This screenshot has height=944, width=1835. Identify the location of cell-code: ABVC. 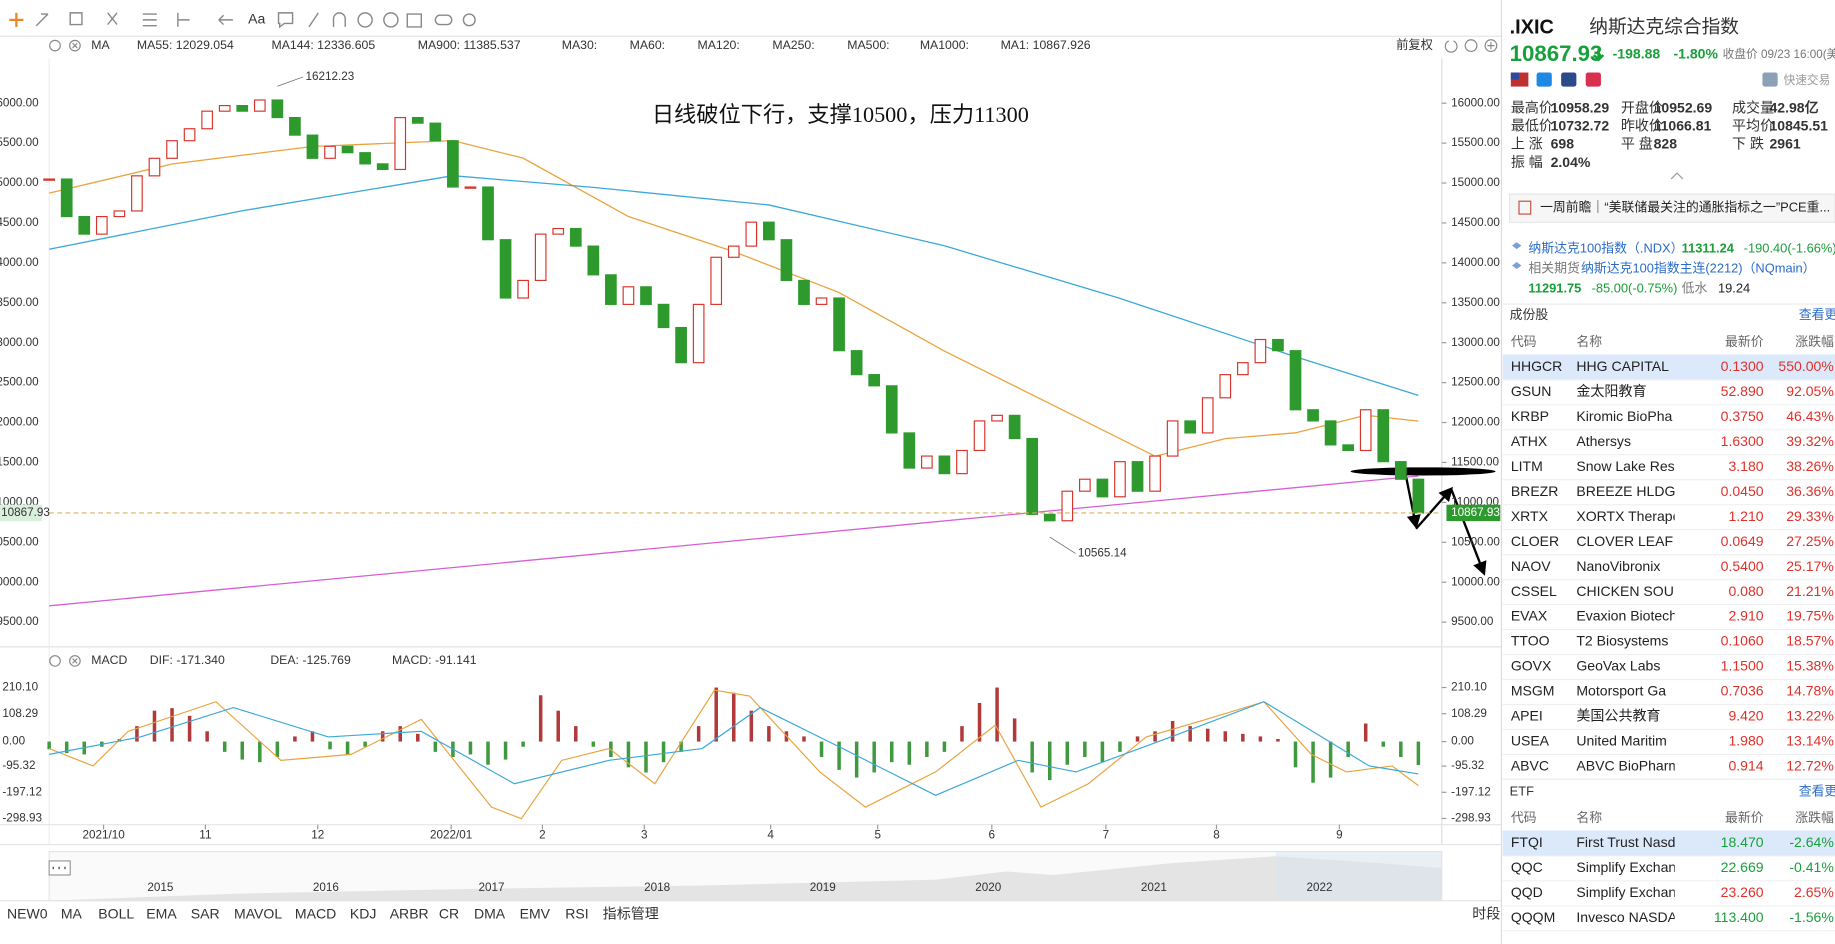
(1530, 766).